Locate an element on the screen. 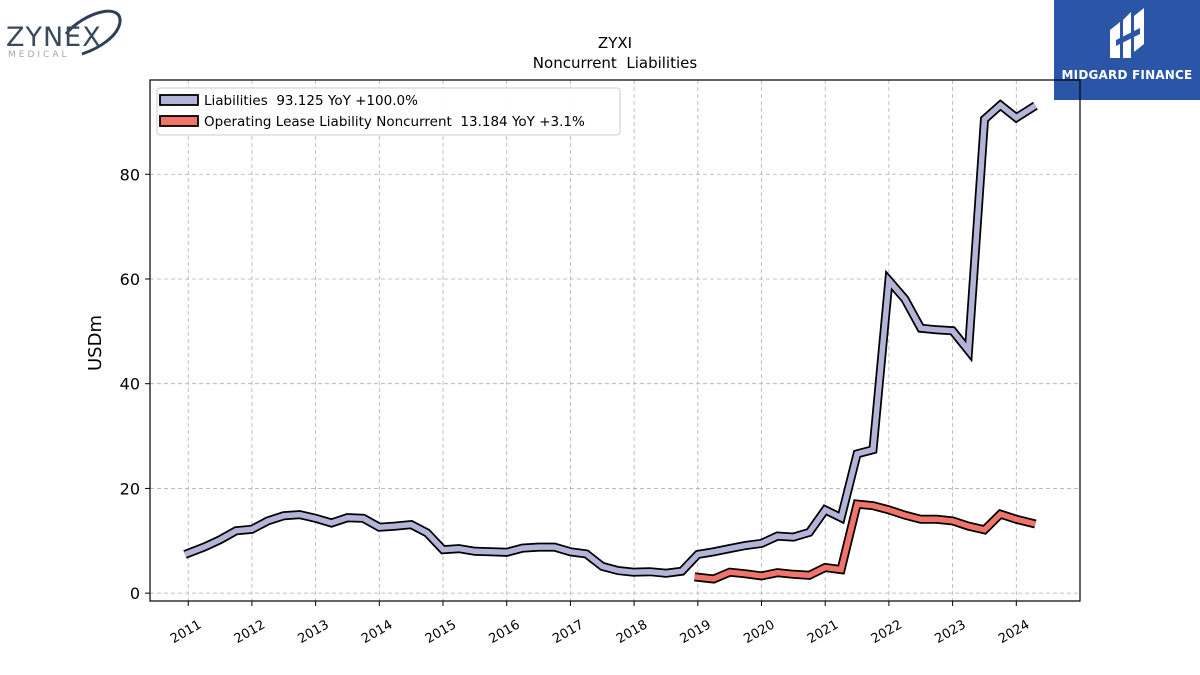 This screenshot has width=1200, height=675. zynex-logo-subword: MEDICAL is located at coordinates (39, 55).